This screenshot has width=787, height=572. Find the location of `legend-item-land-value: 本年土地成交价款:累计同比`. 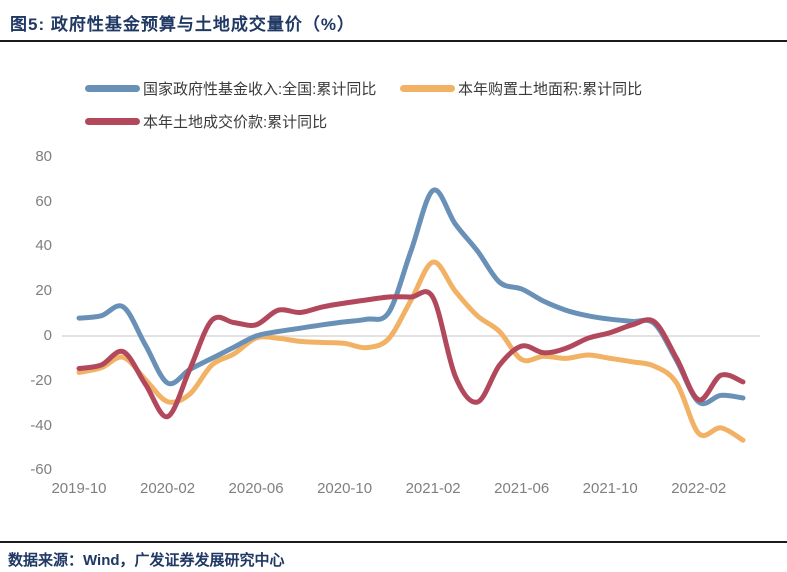

legend-item-land-value: 本年土地成交价款:累计同比 is located at coordinates (206, 121).